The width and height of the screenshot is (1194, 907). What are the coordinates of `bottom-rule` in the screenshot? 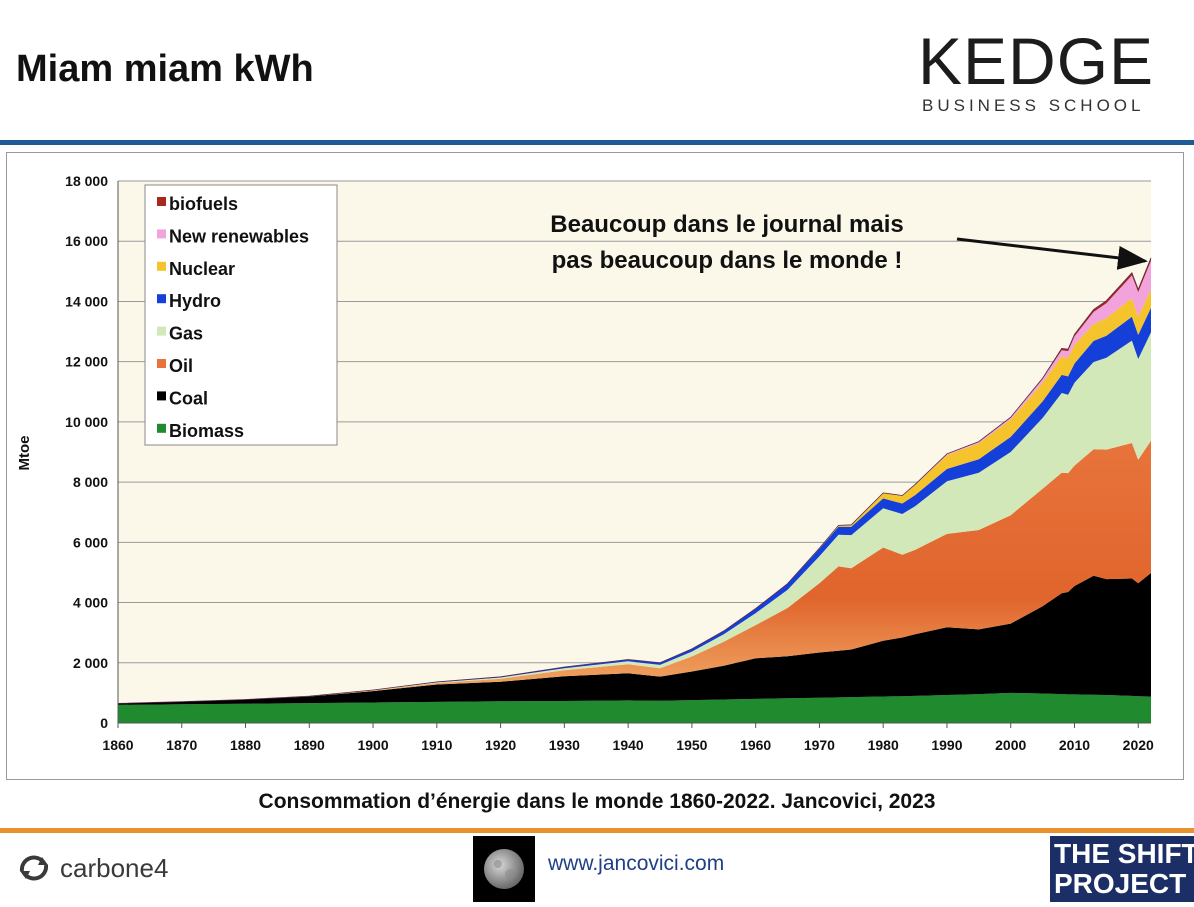 It's located at (597, 830).